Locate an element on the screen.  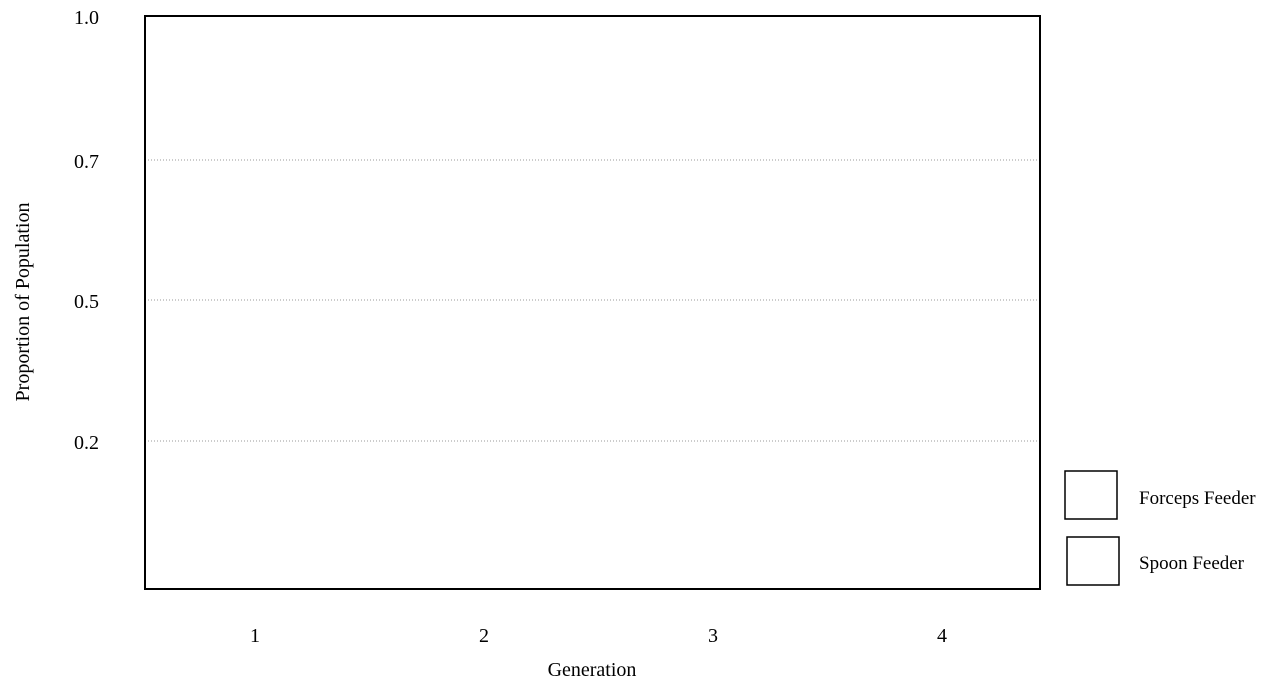
x-tick-labels: 1 2 3 4 is located at coordinates (598, 636).